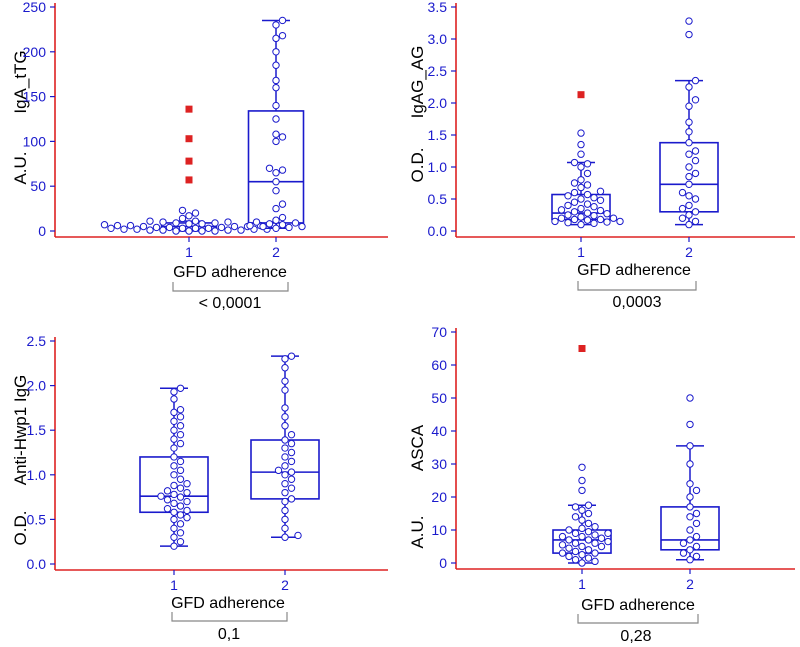  What do you see at coordinates (229, 634) in the screenshot?
I see `pvalue-text: 0,1` at bounding box center [229, 634].